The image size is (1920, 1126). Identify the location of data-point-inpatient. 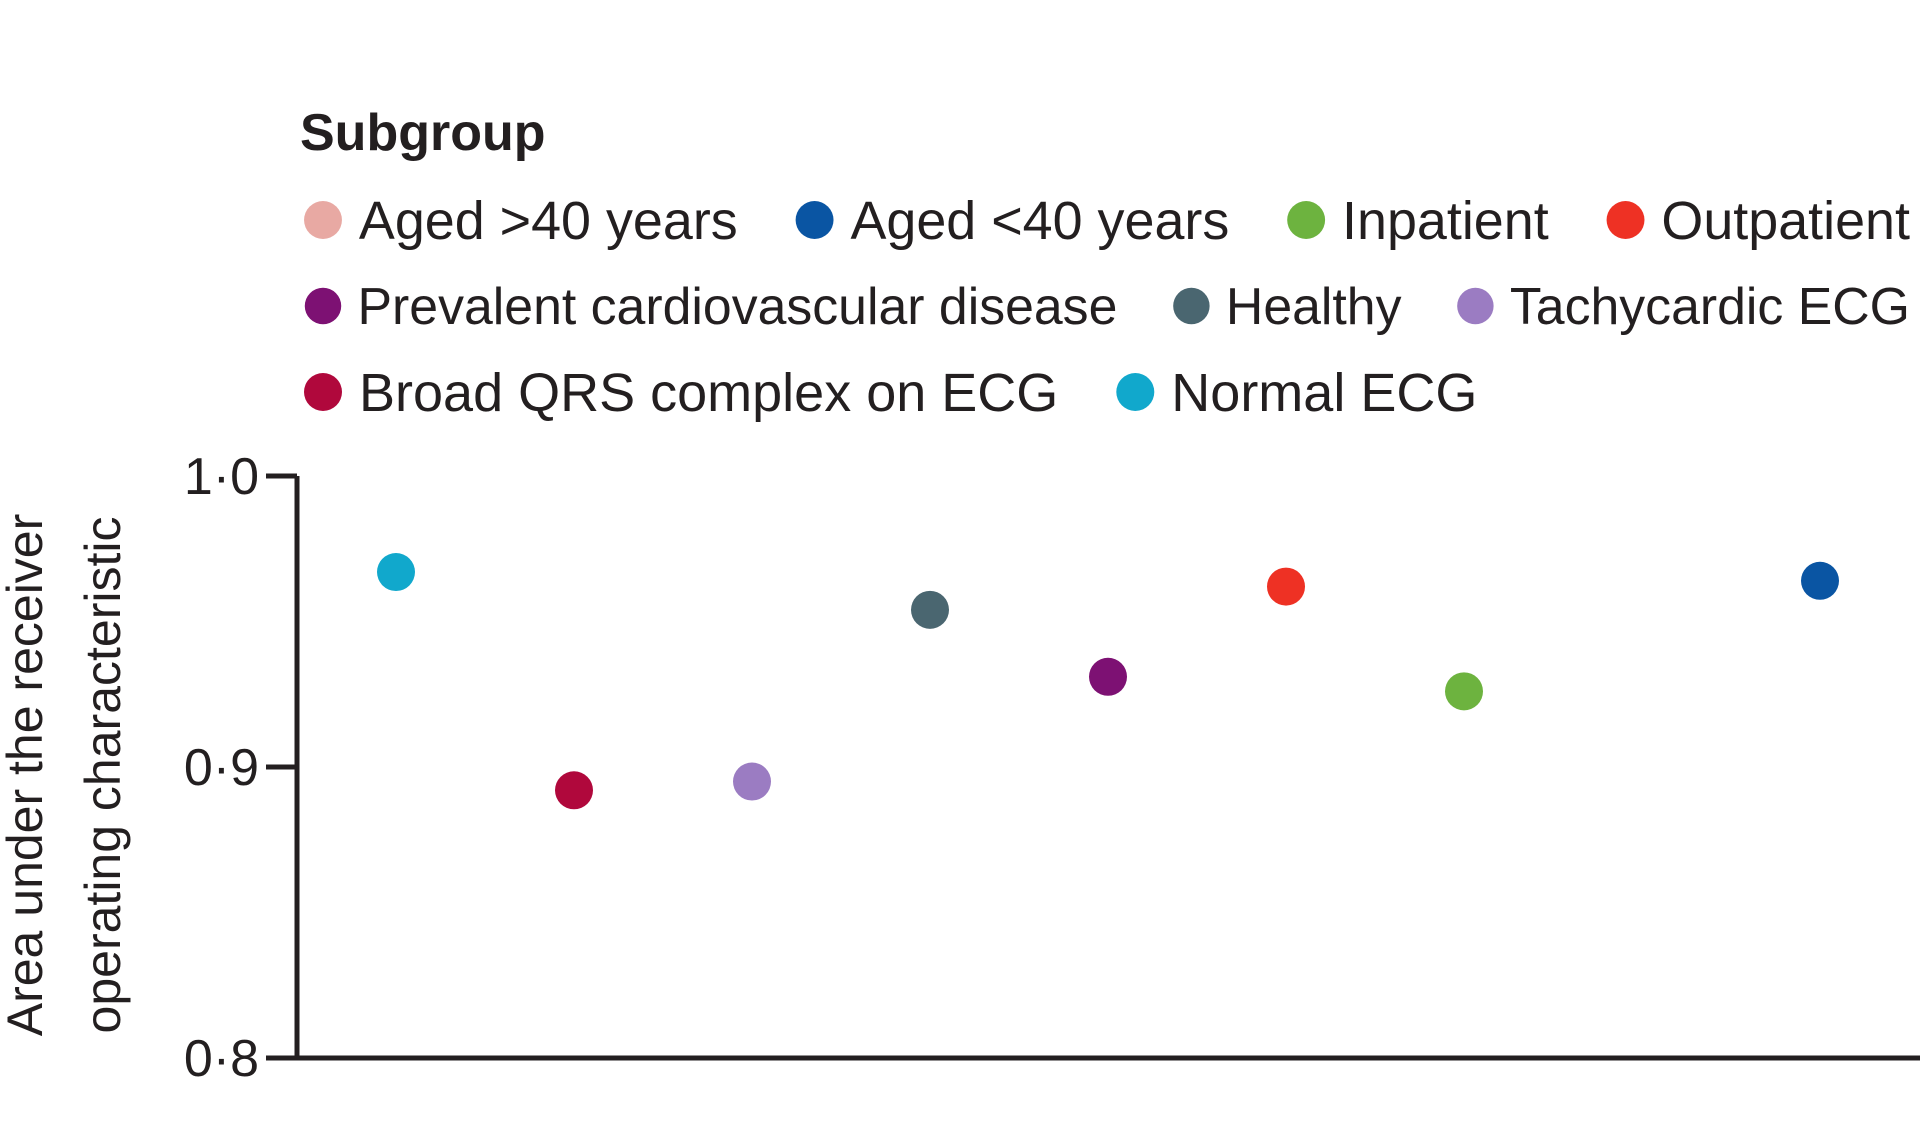
(1464, 691).